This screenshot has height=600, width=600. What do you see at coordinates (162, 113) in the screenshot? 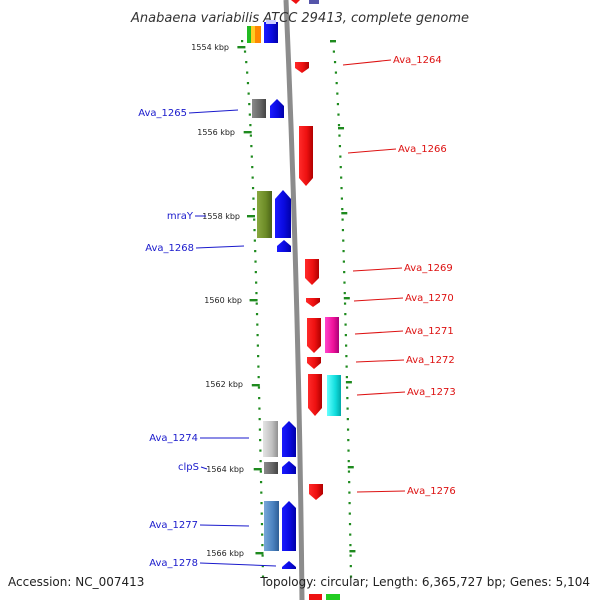
I see `gene-label-ava-1265: Ava_1265` at bounding box center [162, 113].